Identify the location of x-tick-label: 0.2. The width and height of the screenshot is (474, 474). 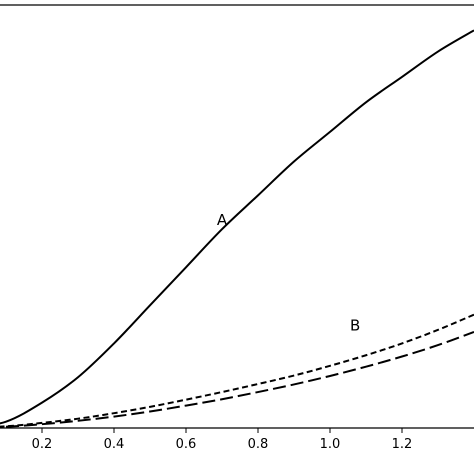
(42, 444).